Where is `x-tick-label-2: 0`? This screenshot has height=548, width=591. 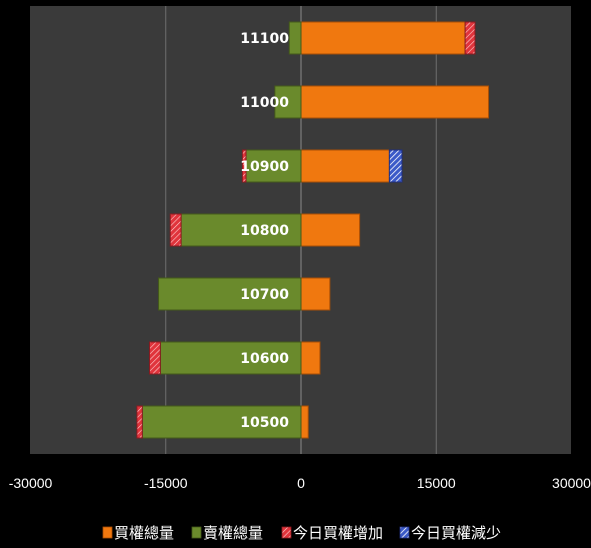
x-tick-label-2: 0 is located at coordinates (301, 483).